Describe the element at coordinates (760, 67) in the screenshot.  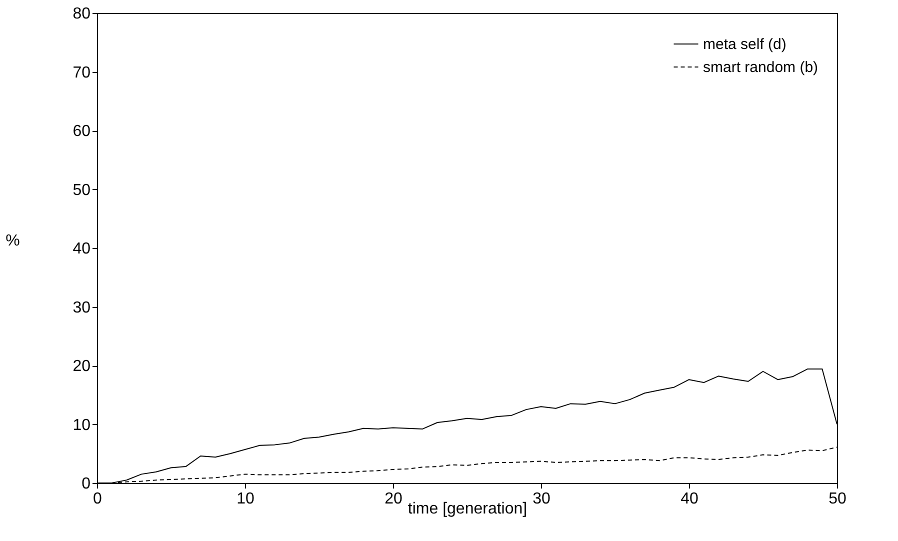
I see `legend-label: smart random (b)` at that location.